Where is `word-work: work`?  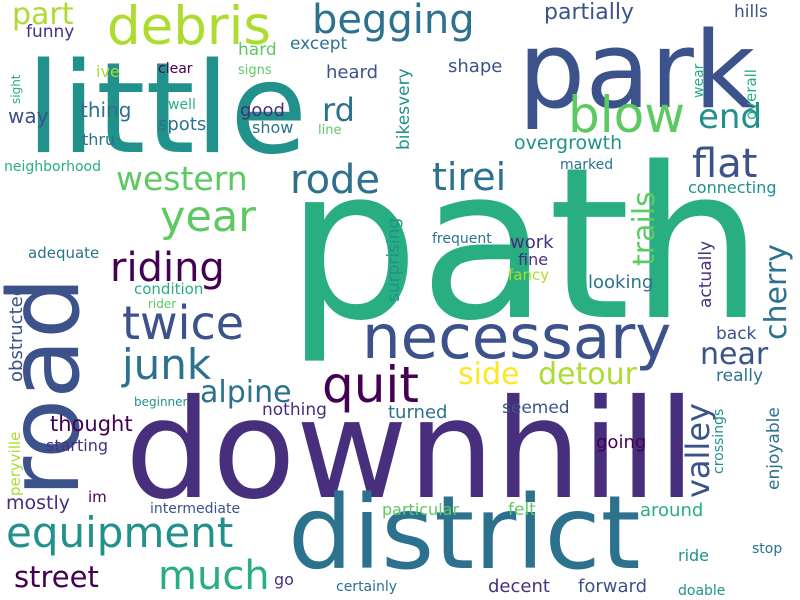
word-work: work is located at coordinates (532, 242).